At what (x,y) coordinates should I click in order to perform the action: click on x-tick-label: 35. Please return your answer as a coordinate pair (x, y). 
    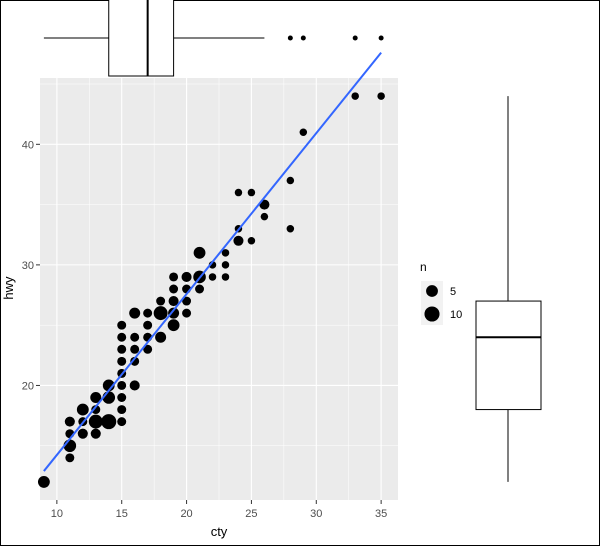
    Looking at the image, I should click on (381, 514).